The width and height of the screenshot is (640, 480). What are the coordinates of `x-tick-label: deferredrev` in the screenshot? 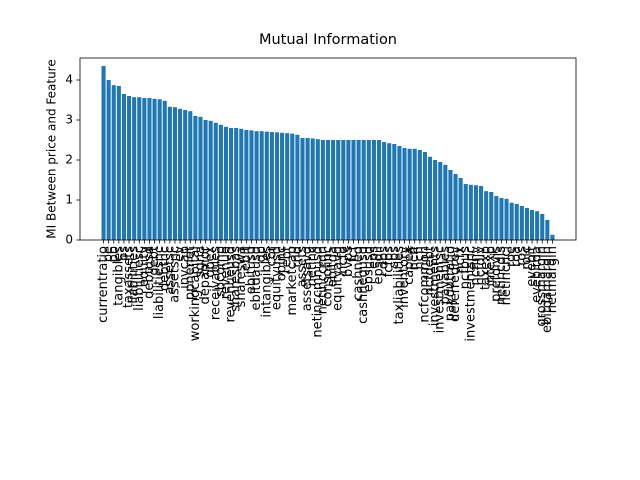 It's located at (455, 284).